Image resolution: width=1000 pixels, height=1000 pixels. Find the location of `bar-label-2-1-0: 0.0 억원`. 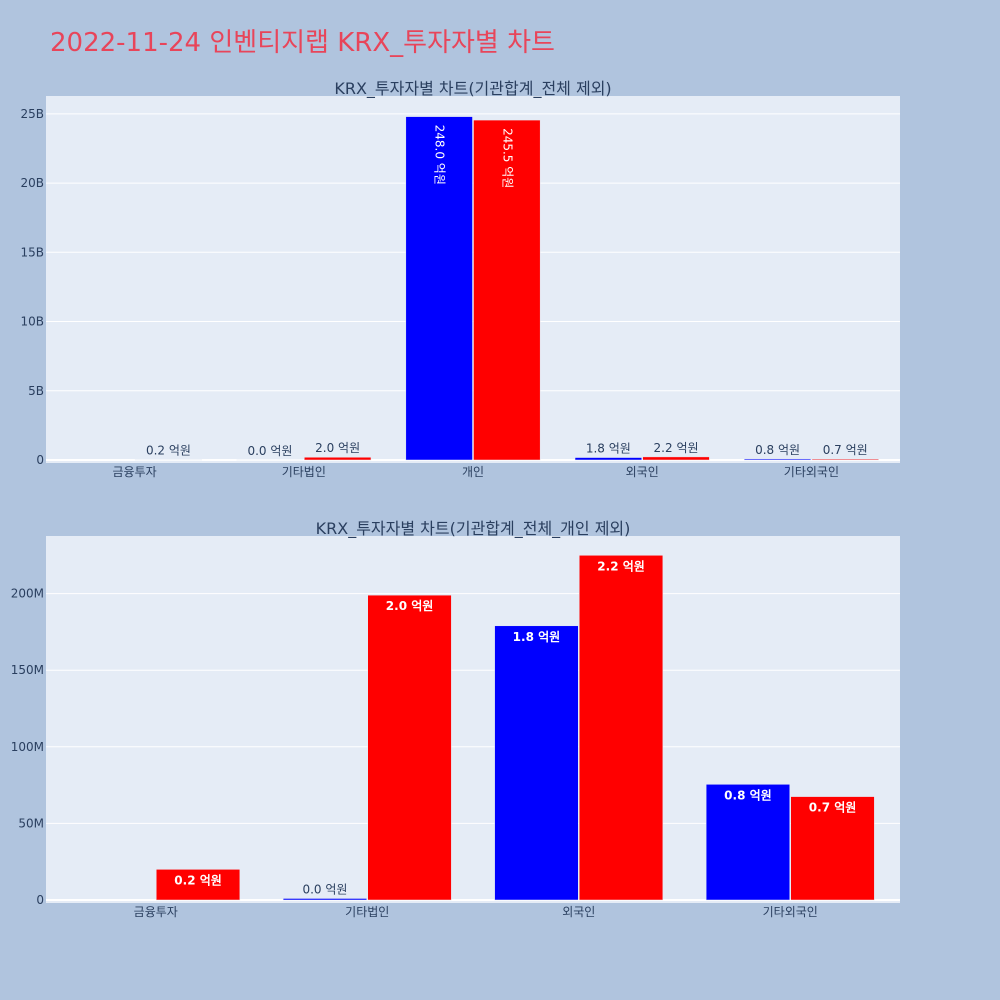

bar-label-2-1-0: 0.0 억원 is located at coordinates (324, 889).